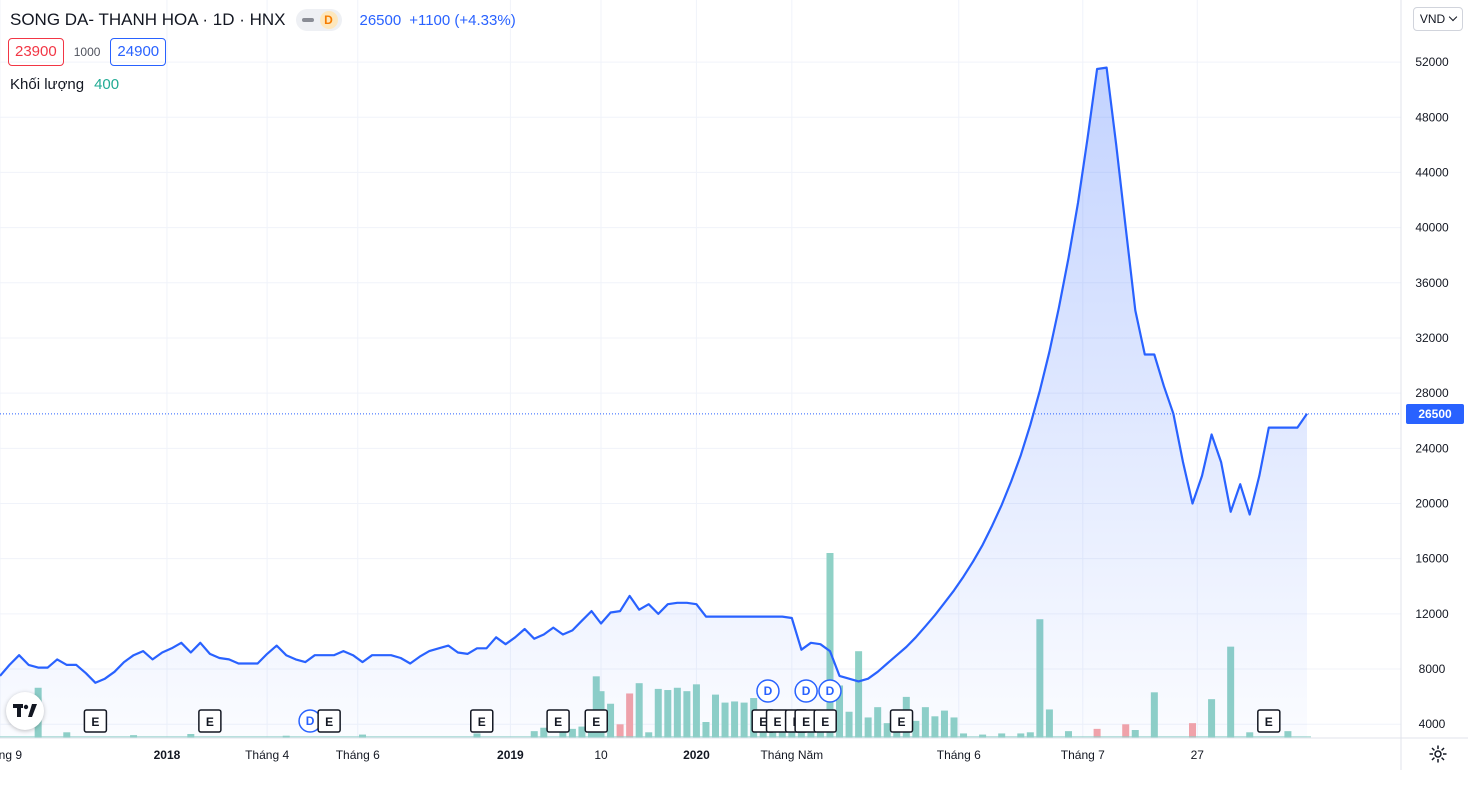  I want to click on x-tick-label: Tháng 4, so click(267, 755).